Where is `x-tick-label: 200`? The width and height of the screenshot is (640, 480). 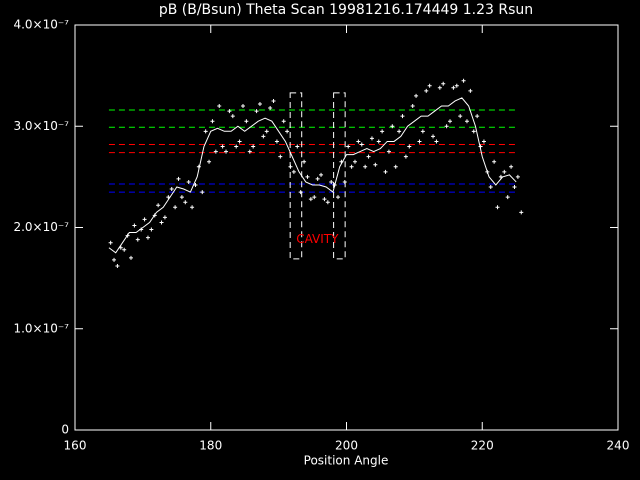 x-tick-label: 200 is located at coordinates (346, 446).